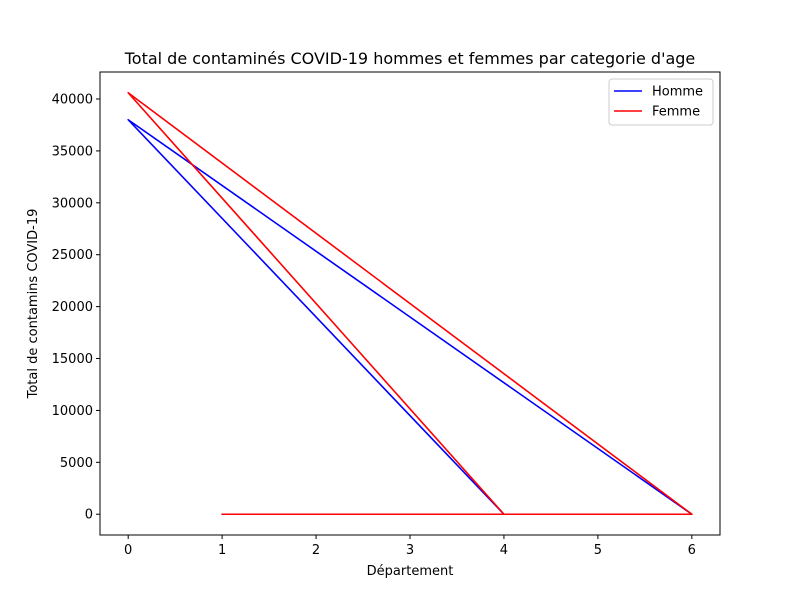 This screenshot has width=800, height=600. Describe the element at coordinates (316, 550) in the screenshot. I see `x-tick-label: 2` at that location.